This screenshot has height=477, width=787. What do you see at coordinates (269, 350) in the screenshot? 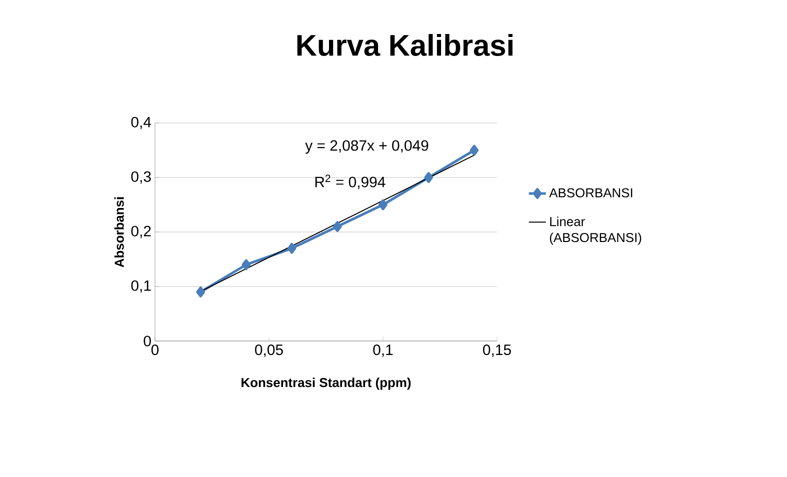
I see `x-tick-label: 0,05` at bounding box center [269, 350].